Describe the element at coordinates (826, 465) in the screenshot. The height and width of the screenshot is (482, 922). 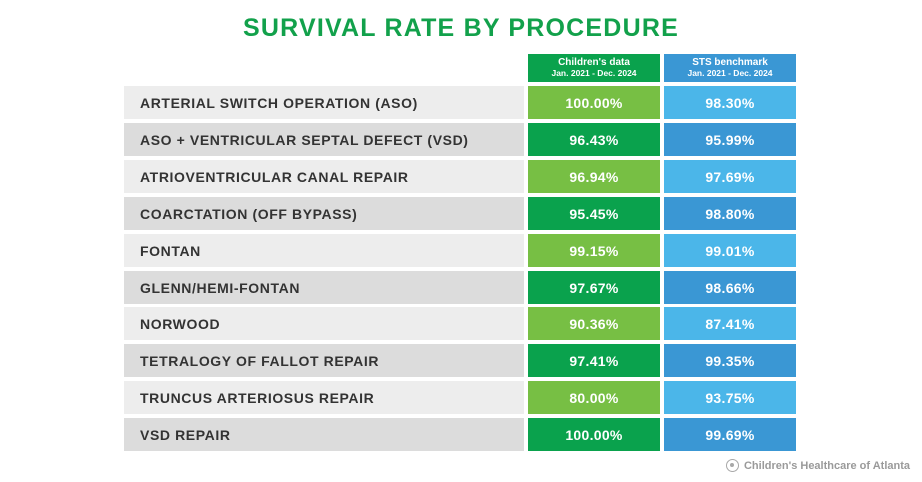
I see `logo-text: Children's Healthcare of Atlanta` at that location.